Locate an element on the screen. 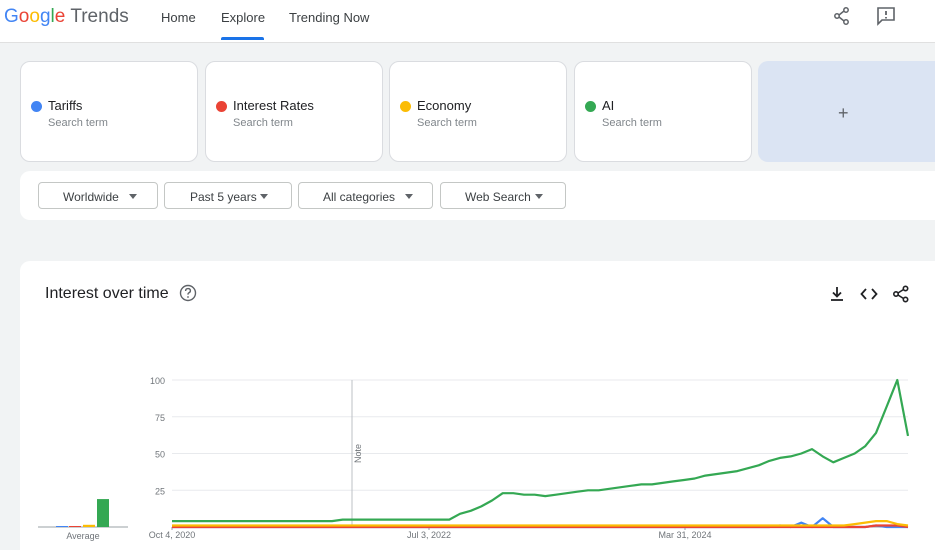 The image size is (935, 550). feedback-icon is located at coordinates (886, 16).